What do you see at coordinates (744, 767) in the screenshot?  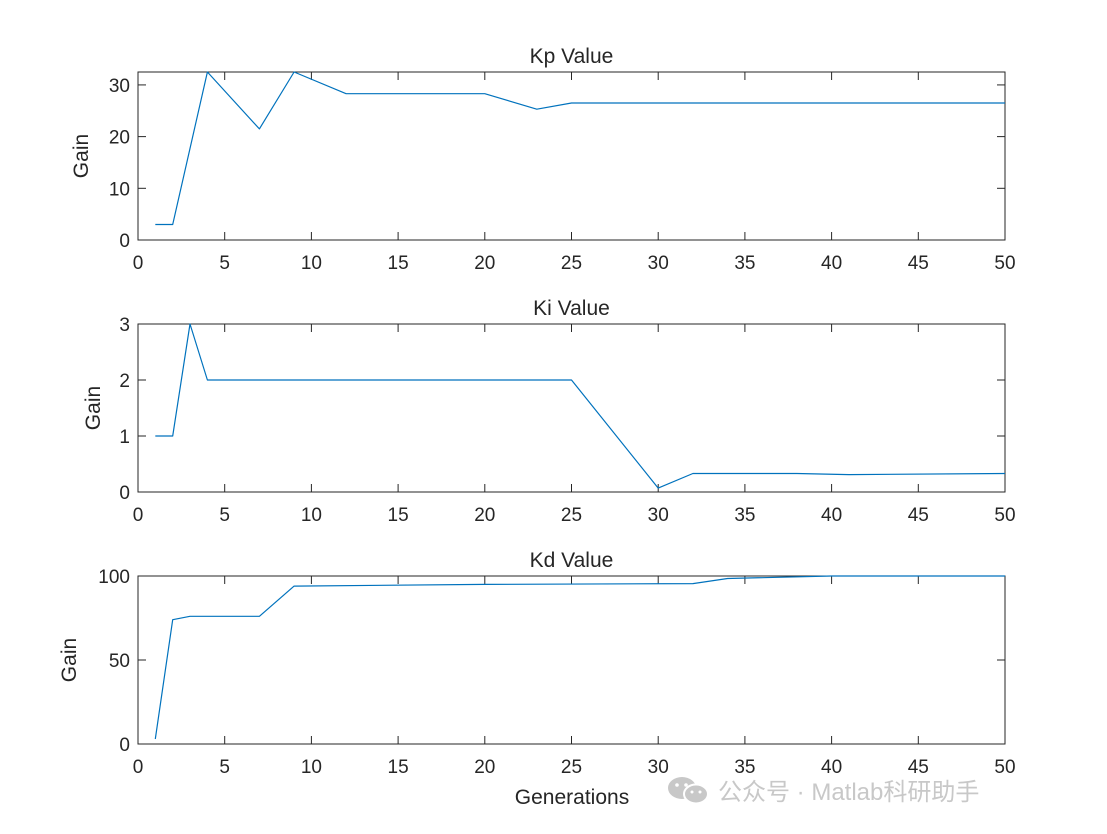 I see `kd-x-tick-label: 35` at bounding box center [744, 767].